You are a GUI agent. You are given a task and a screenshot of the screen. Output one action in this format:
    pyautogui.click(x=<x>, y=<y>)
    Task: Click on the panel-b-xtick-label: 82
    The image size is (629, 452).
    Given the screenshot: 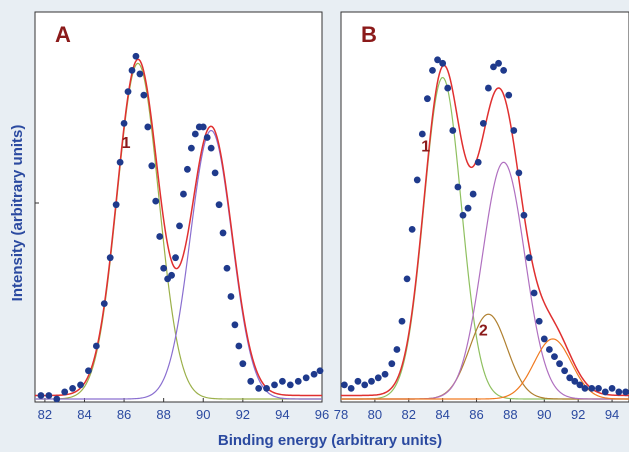 What is the action you would take?
    pyautogui.click(x=409, y=414)
    